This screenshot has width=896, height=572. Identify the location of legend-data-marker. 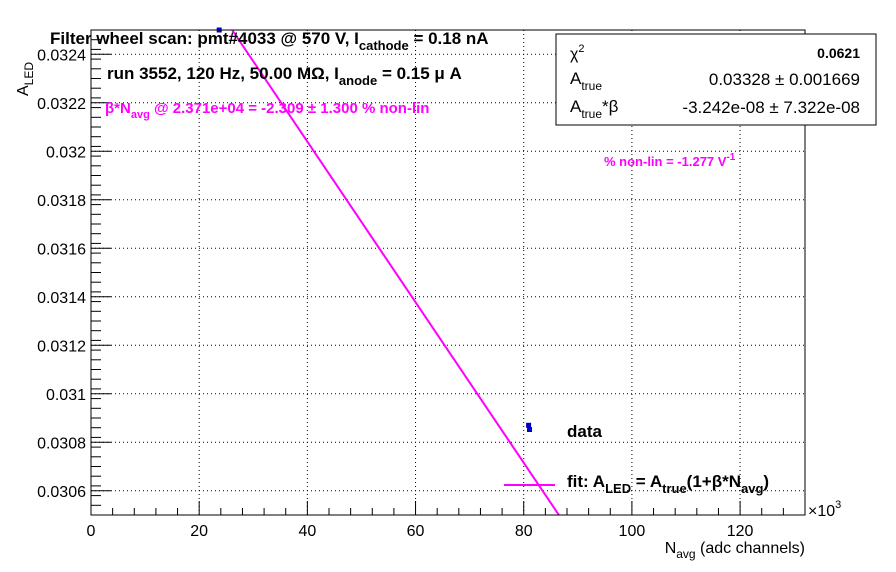
(529, 429).